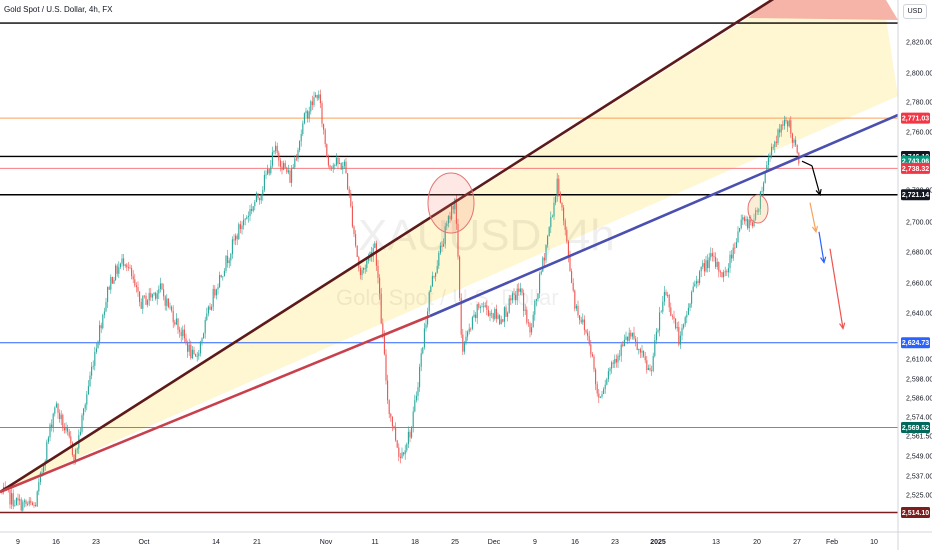  What do you see at coordinates (374, 542) in the screenshot?
I see `time-tick-label: 11` at bounding box center [374, 542].